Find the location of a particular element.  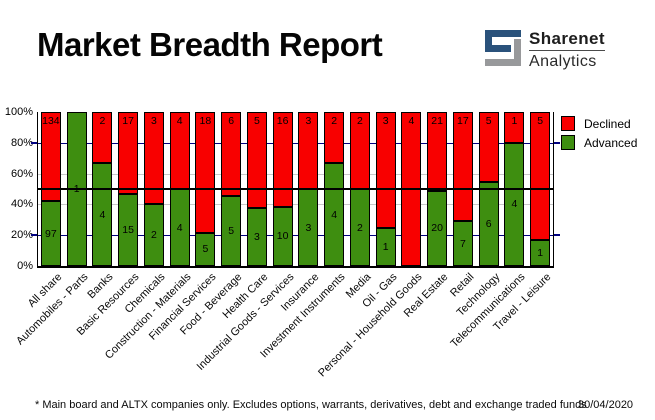

report-date: 30/04/2020 is located at coordinates (606, 405).